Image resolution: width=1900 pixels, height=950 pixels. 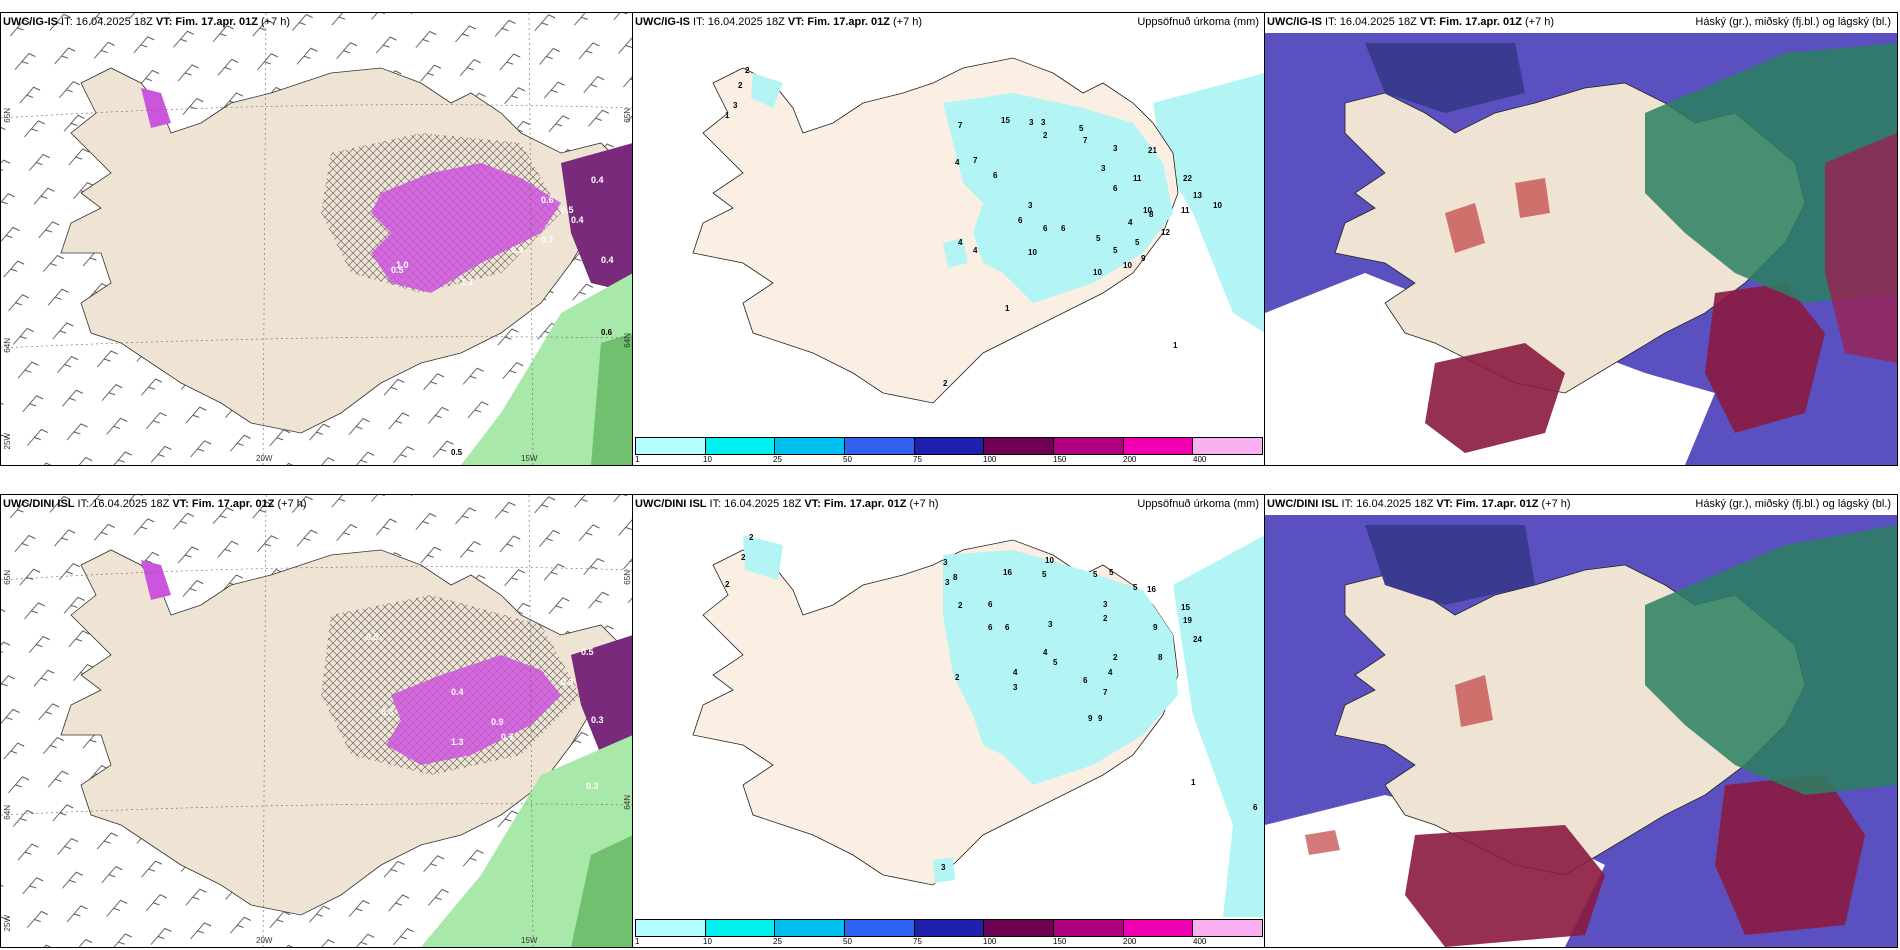 I want to click on precip-area-nw, so click(x=763, y=557).